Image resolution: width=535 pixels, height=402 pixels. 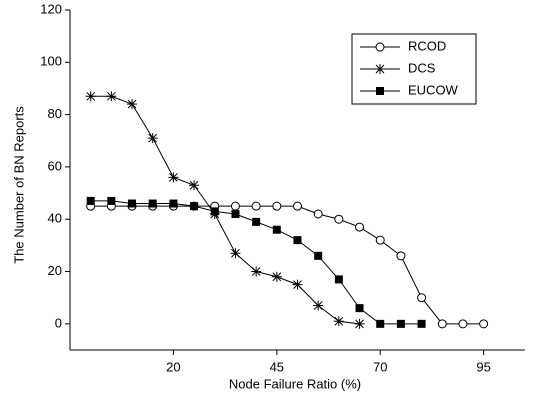 I want to click on legend-label: DCS, so click(x=422, y=67).